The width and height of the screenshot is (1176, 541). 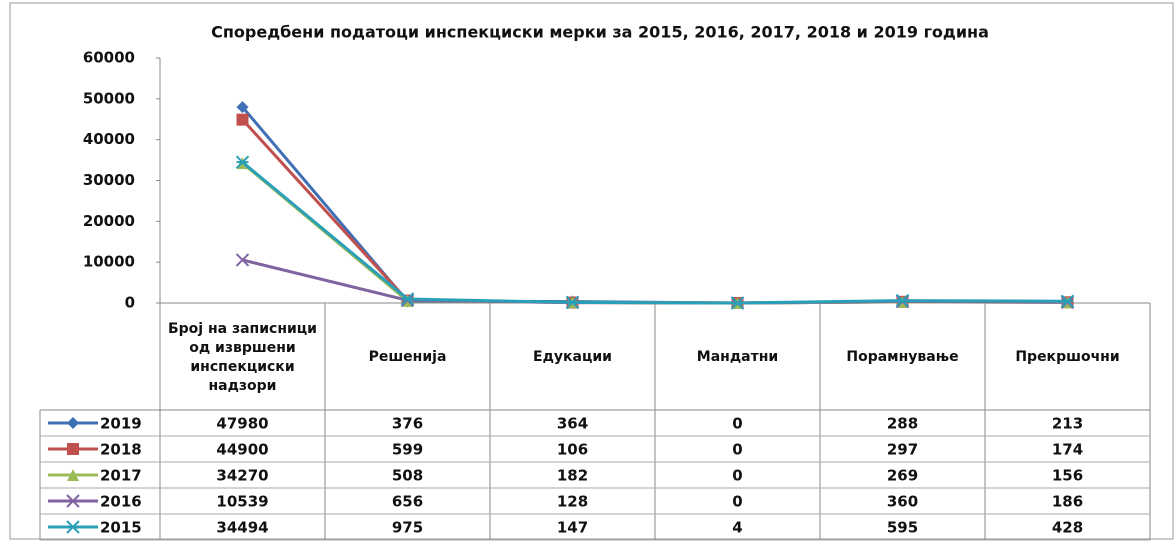 I want to click on table-value: 428, so click(x=1067, y=528).